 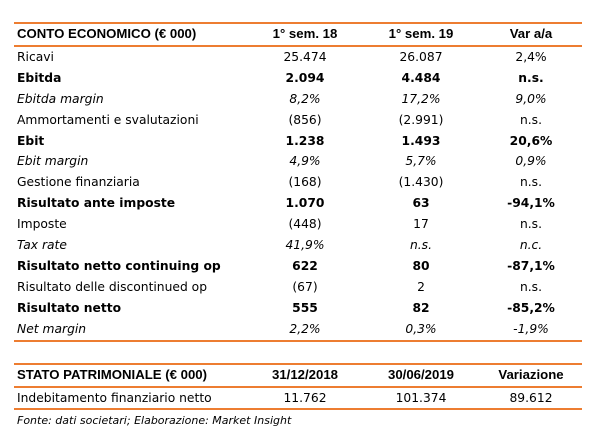 I want to click on table-row-ricavi: Ricavi 25.474 26.087 2,4%, so click(x=298, y=57).